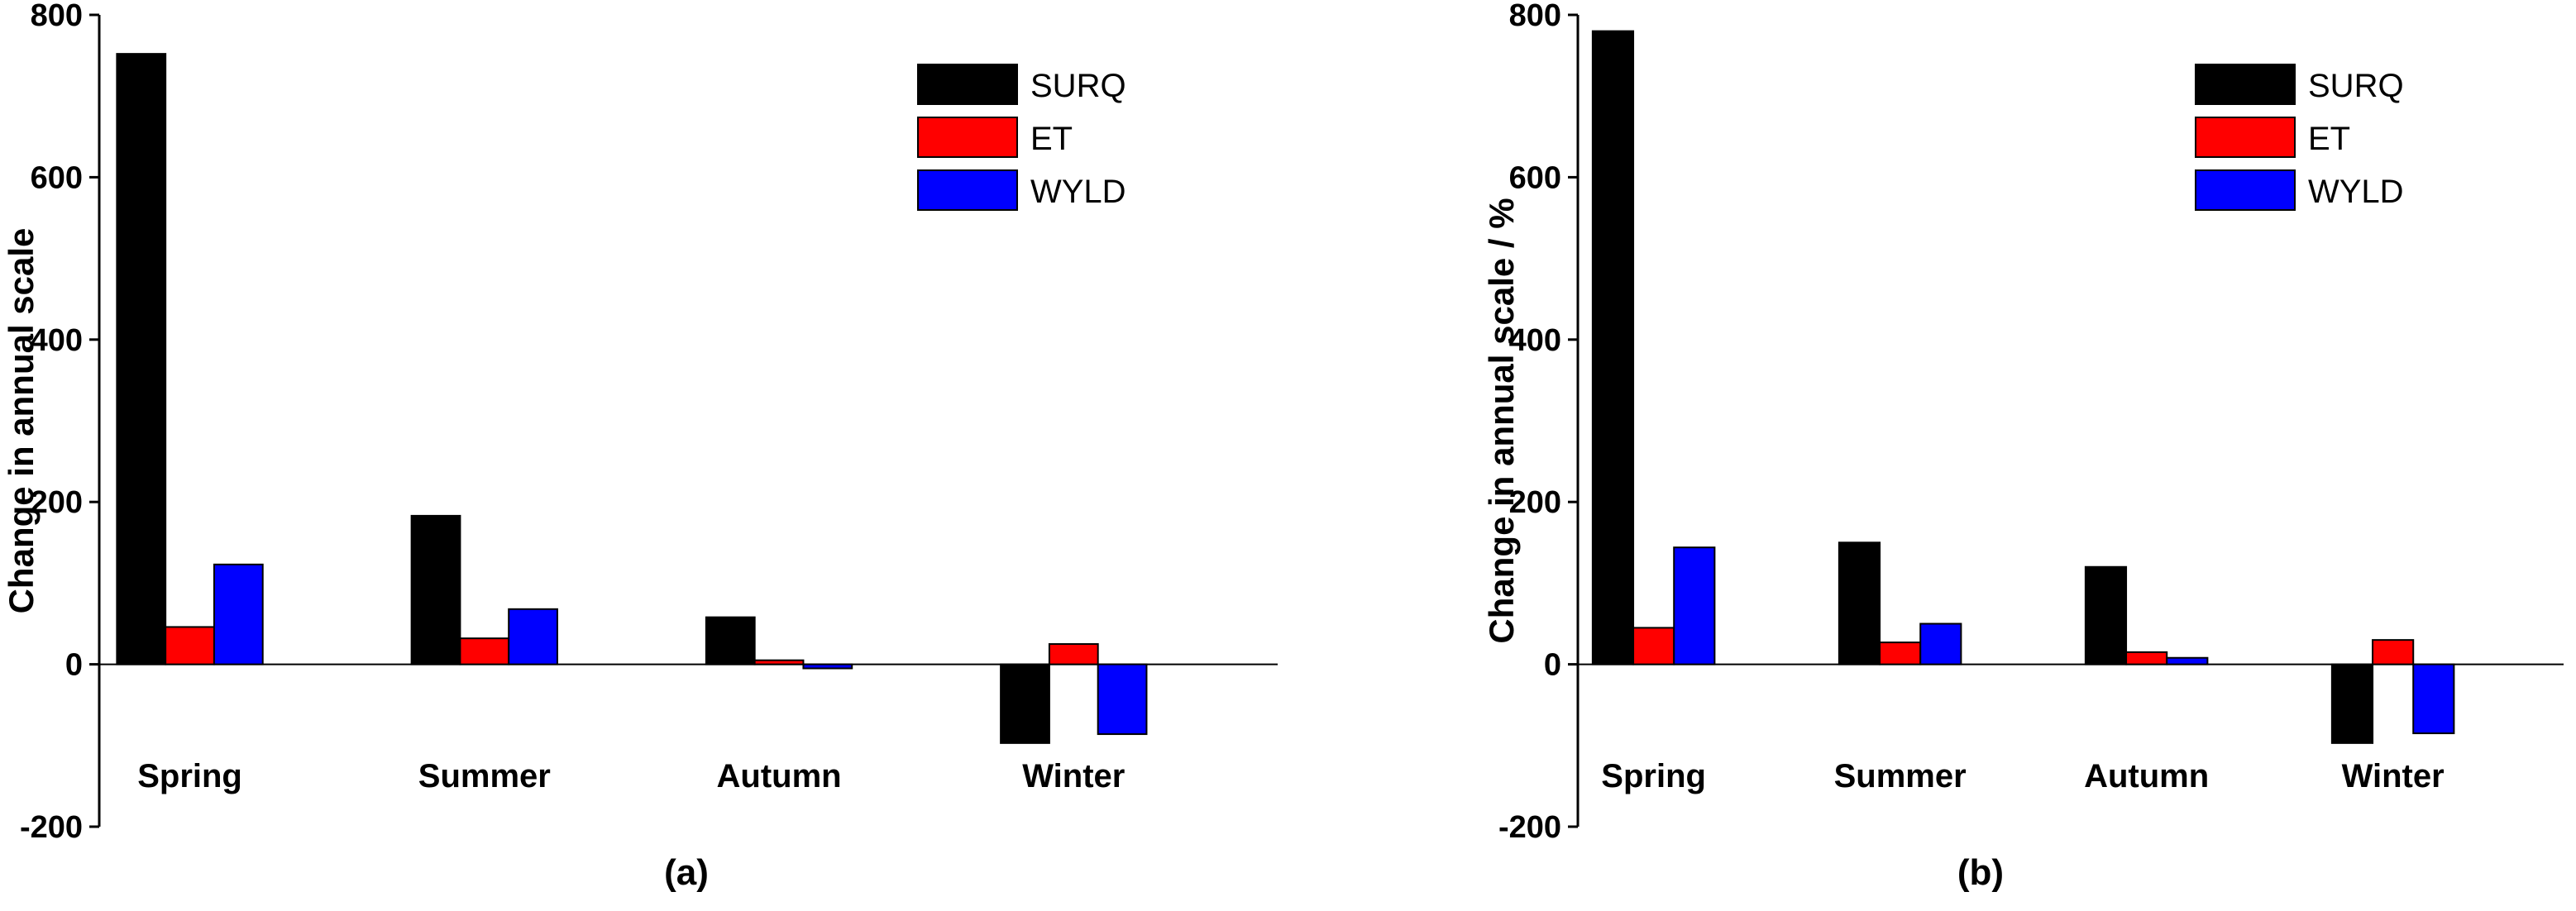 The width and height of the screenshot is (2576, 911). Describe the element at coordinates (21, 421) in the screenshot. I see `y-axis-label: Change in annual scale` at that location.